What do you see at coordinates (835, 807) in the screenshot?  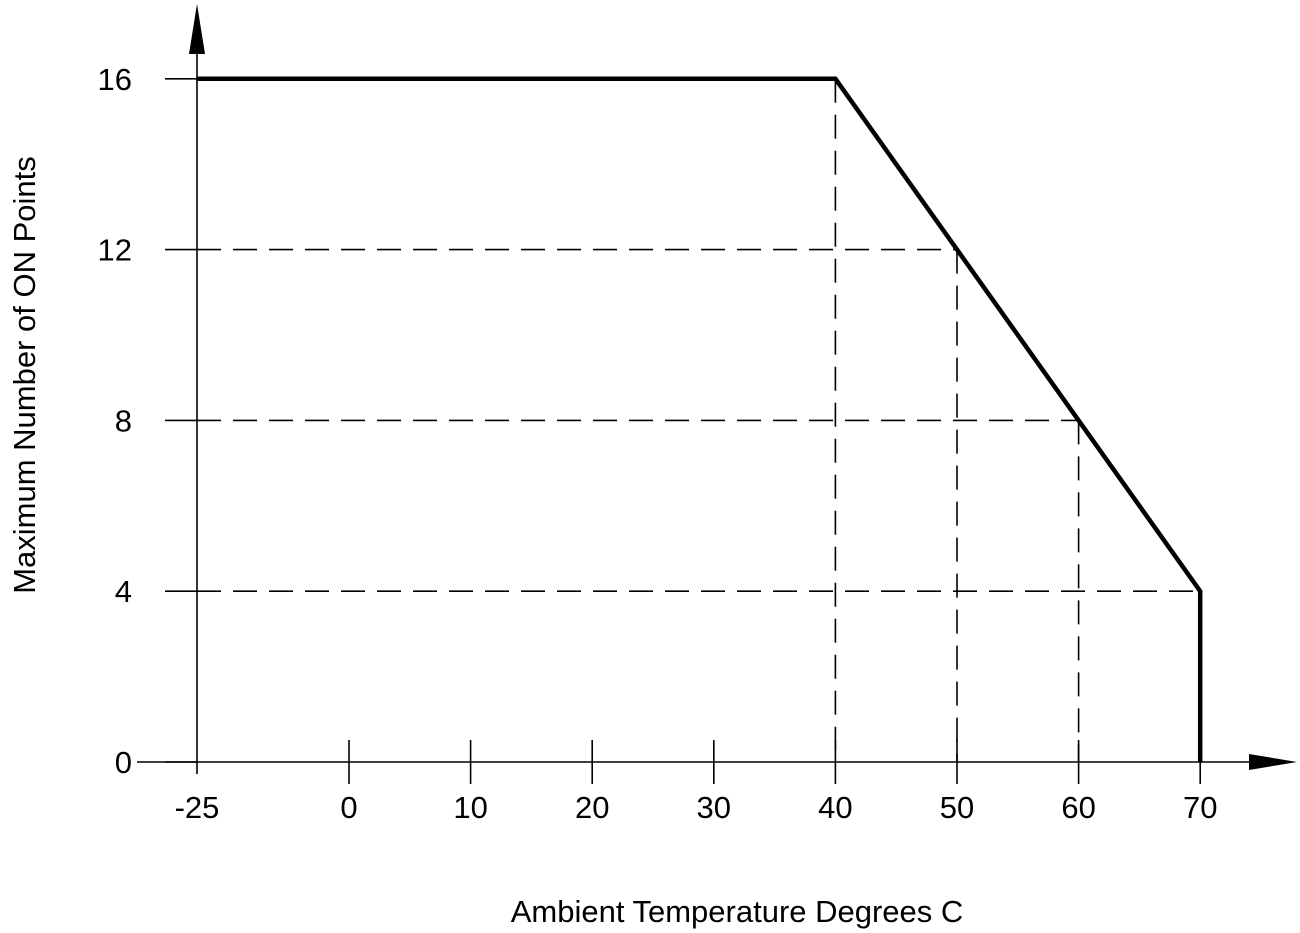 I see `x-tick-label-40: 40` at bounding box center [835, 807].